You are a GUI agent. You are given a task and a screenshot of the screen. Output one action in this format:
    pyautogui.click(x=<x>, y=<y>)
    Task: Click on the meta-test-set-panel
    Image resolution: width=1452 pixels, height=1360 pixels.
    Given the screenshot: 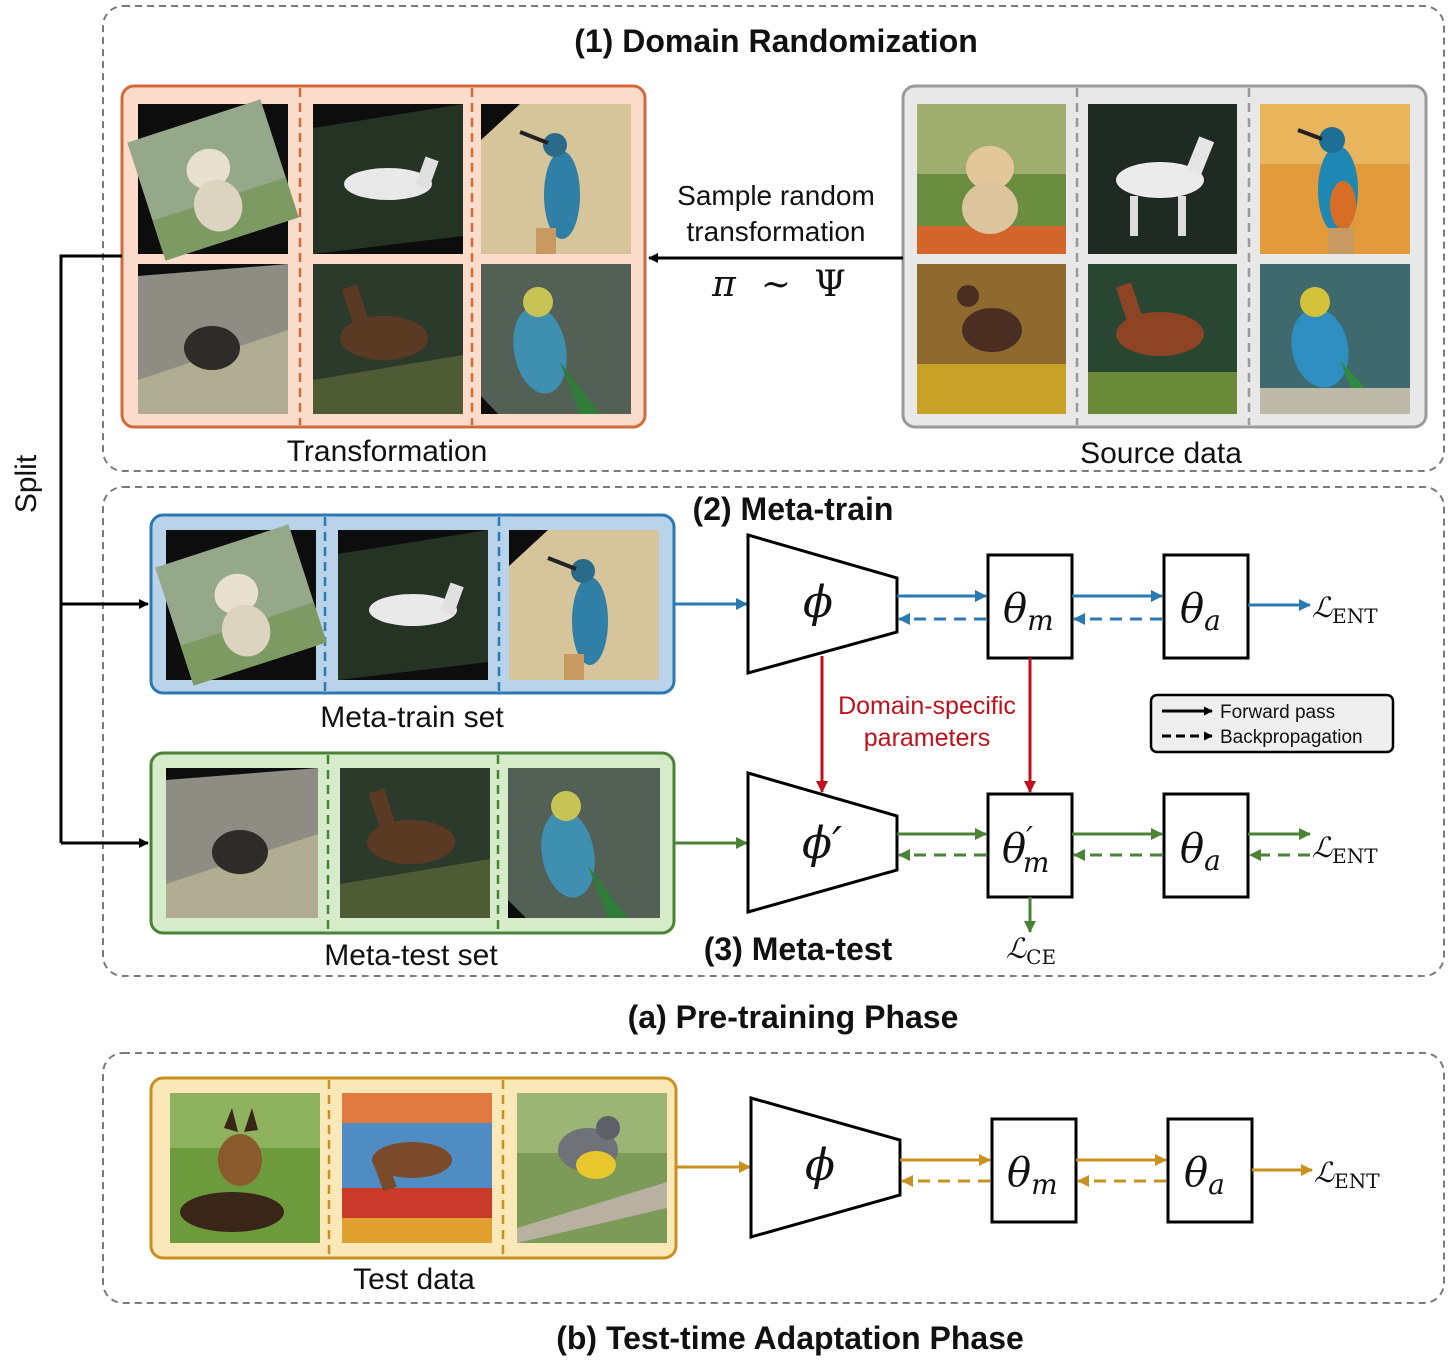 What is the action you would take?
    pyautogui.click(x=412, y=843)
    